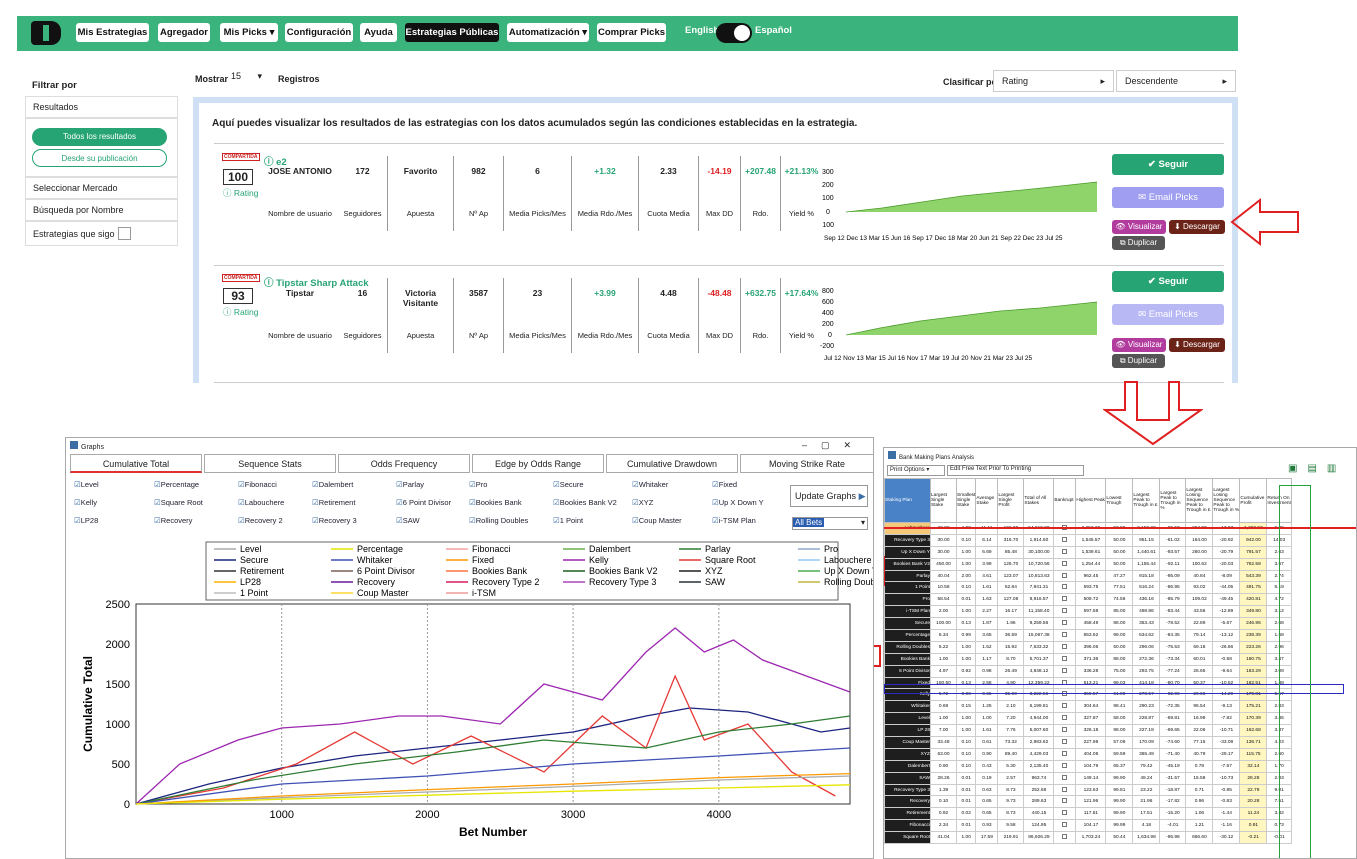 The image size is (1357, 859). I want to click on plan-checkbox: Whitaker, so click(650, 484).